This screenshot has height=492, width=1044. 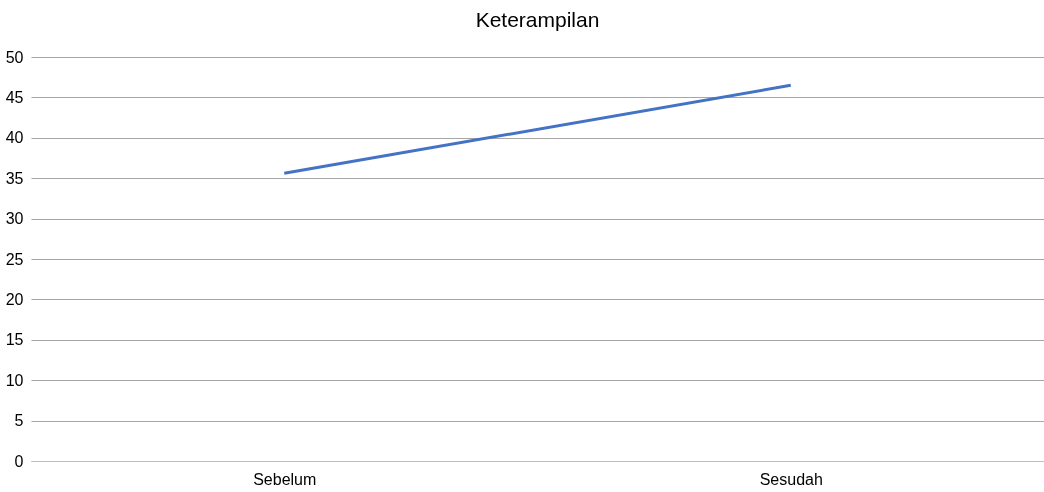 What do you see at coordinates (14, 219) in the screenshot?
I see `y-tick-label: 30` at bounding box center [14, 219].